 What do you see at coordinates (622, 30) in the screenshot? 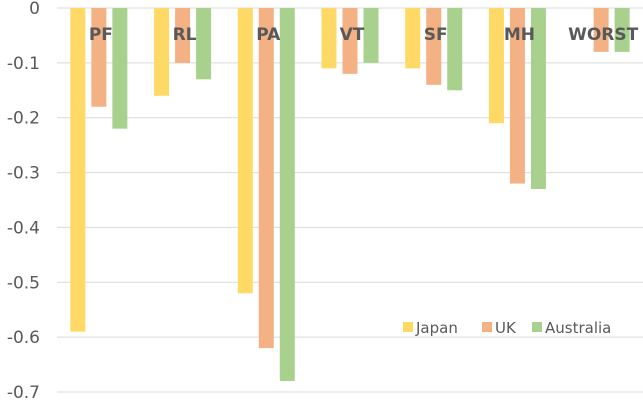
I see `bar-australia-worst` at bounding box center [622, 30].